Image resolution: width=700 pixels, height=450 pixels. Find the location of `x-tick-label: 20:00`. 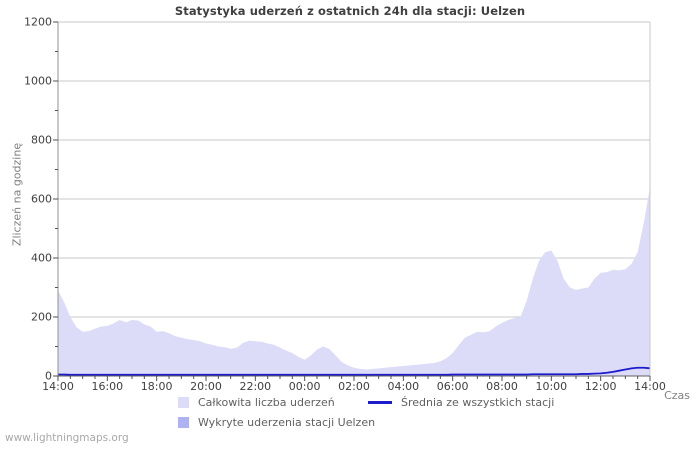

x-tick-label: 20:00 is located at coordinates (206, 386).